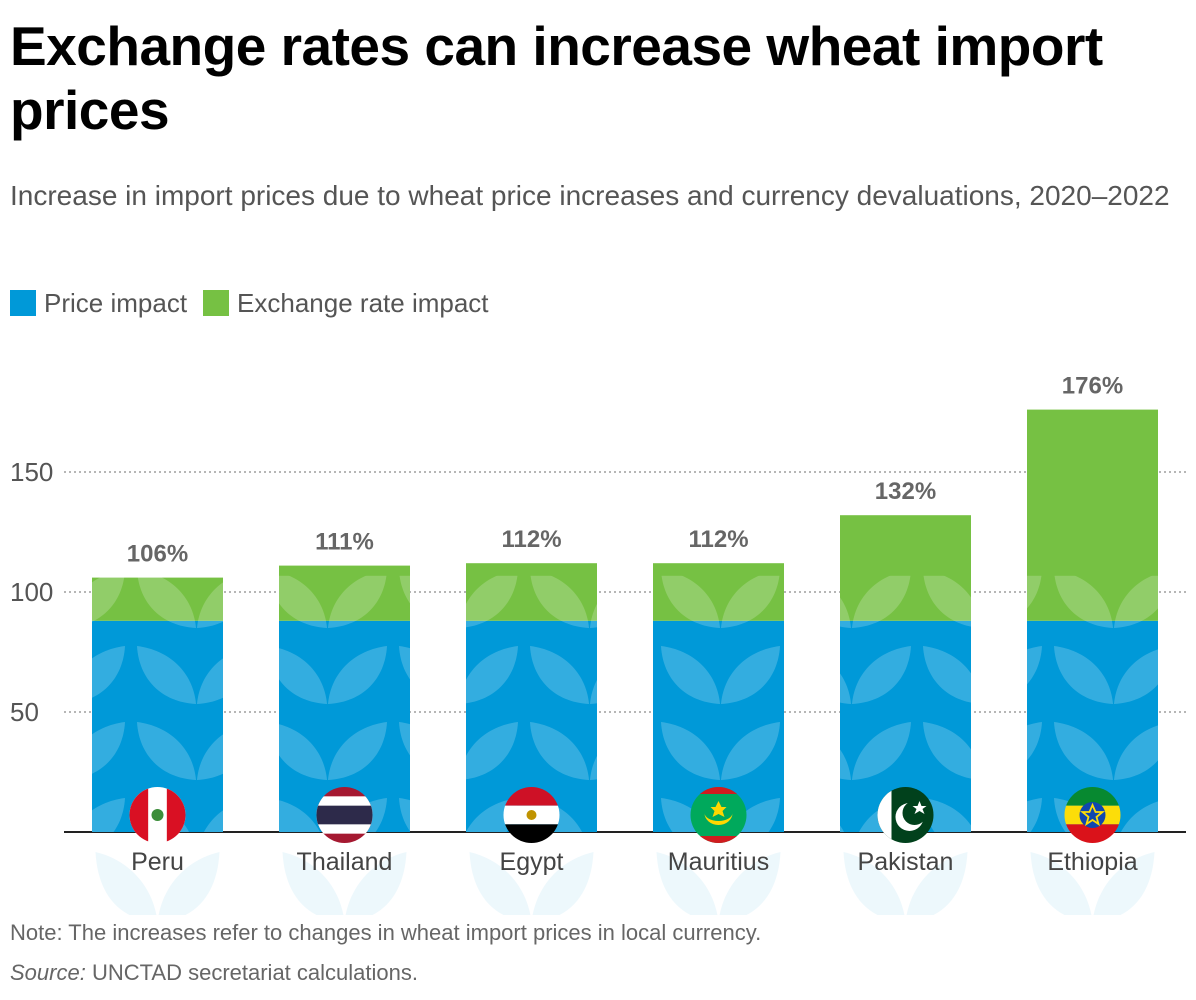  I want to click on source-label: Source:, so click(48, 972).